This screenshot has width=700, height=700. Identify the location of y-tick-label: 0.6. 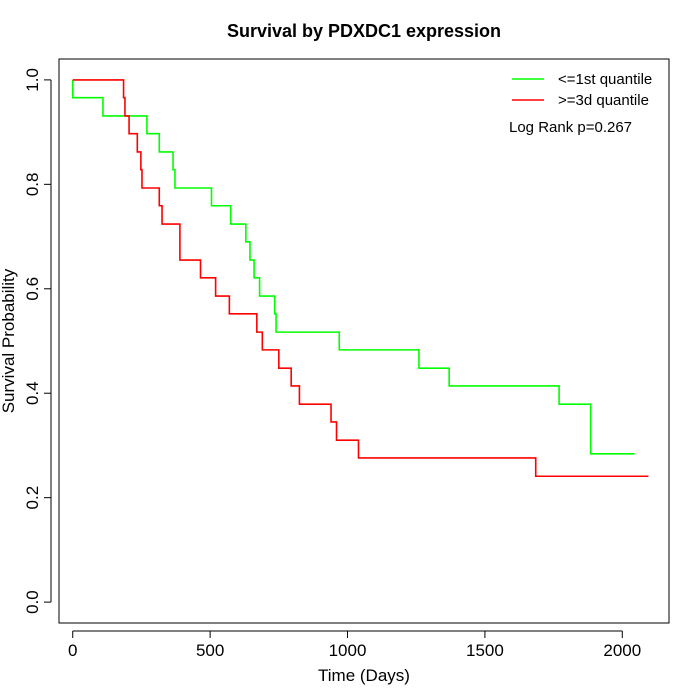
(32, 289).